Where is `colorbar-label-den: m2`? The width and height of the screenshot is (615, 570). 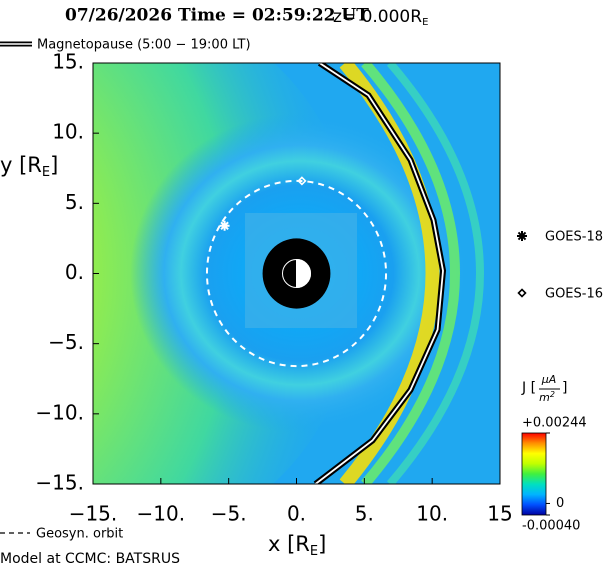
colorbar-label-den: m2 is located at coordinates (547, 397).